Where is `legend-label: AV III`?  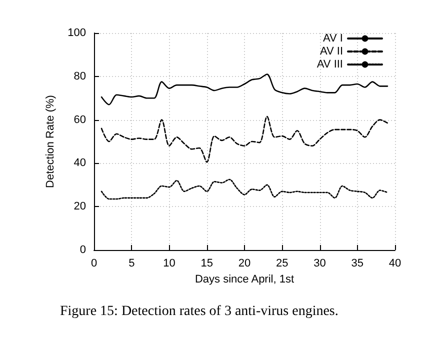
legend-label: AV III is located at coordinates (329, 64).